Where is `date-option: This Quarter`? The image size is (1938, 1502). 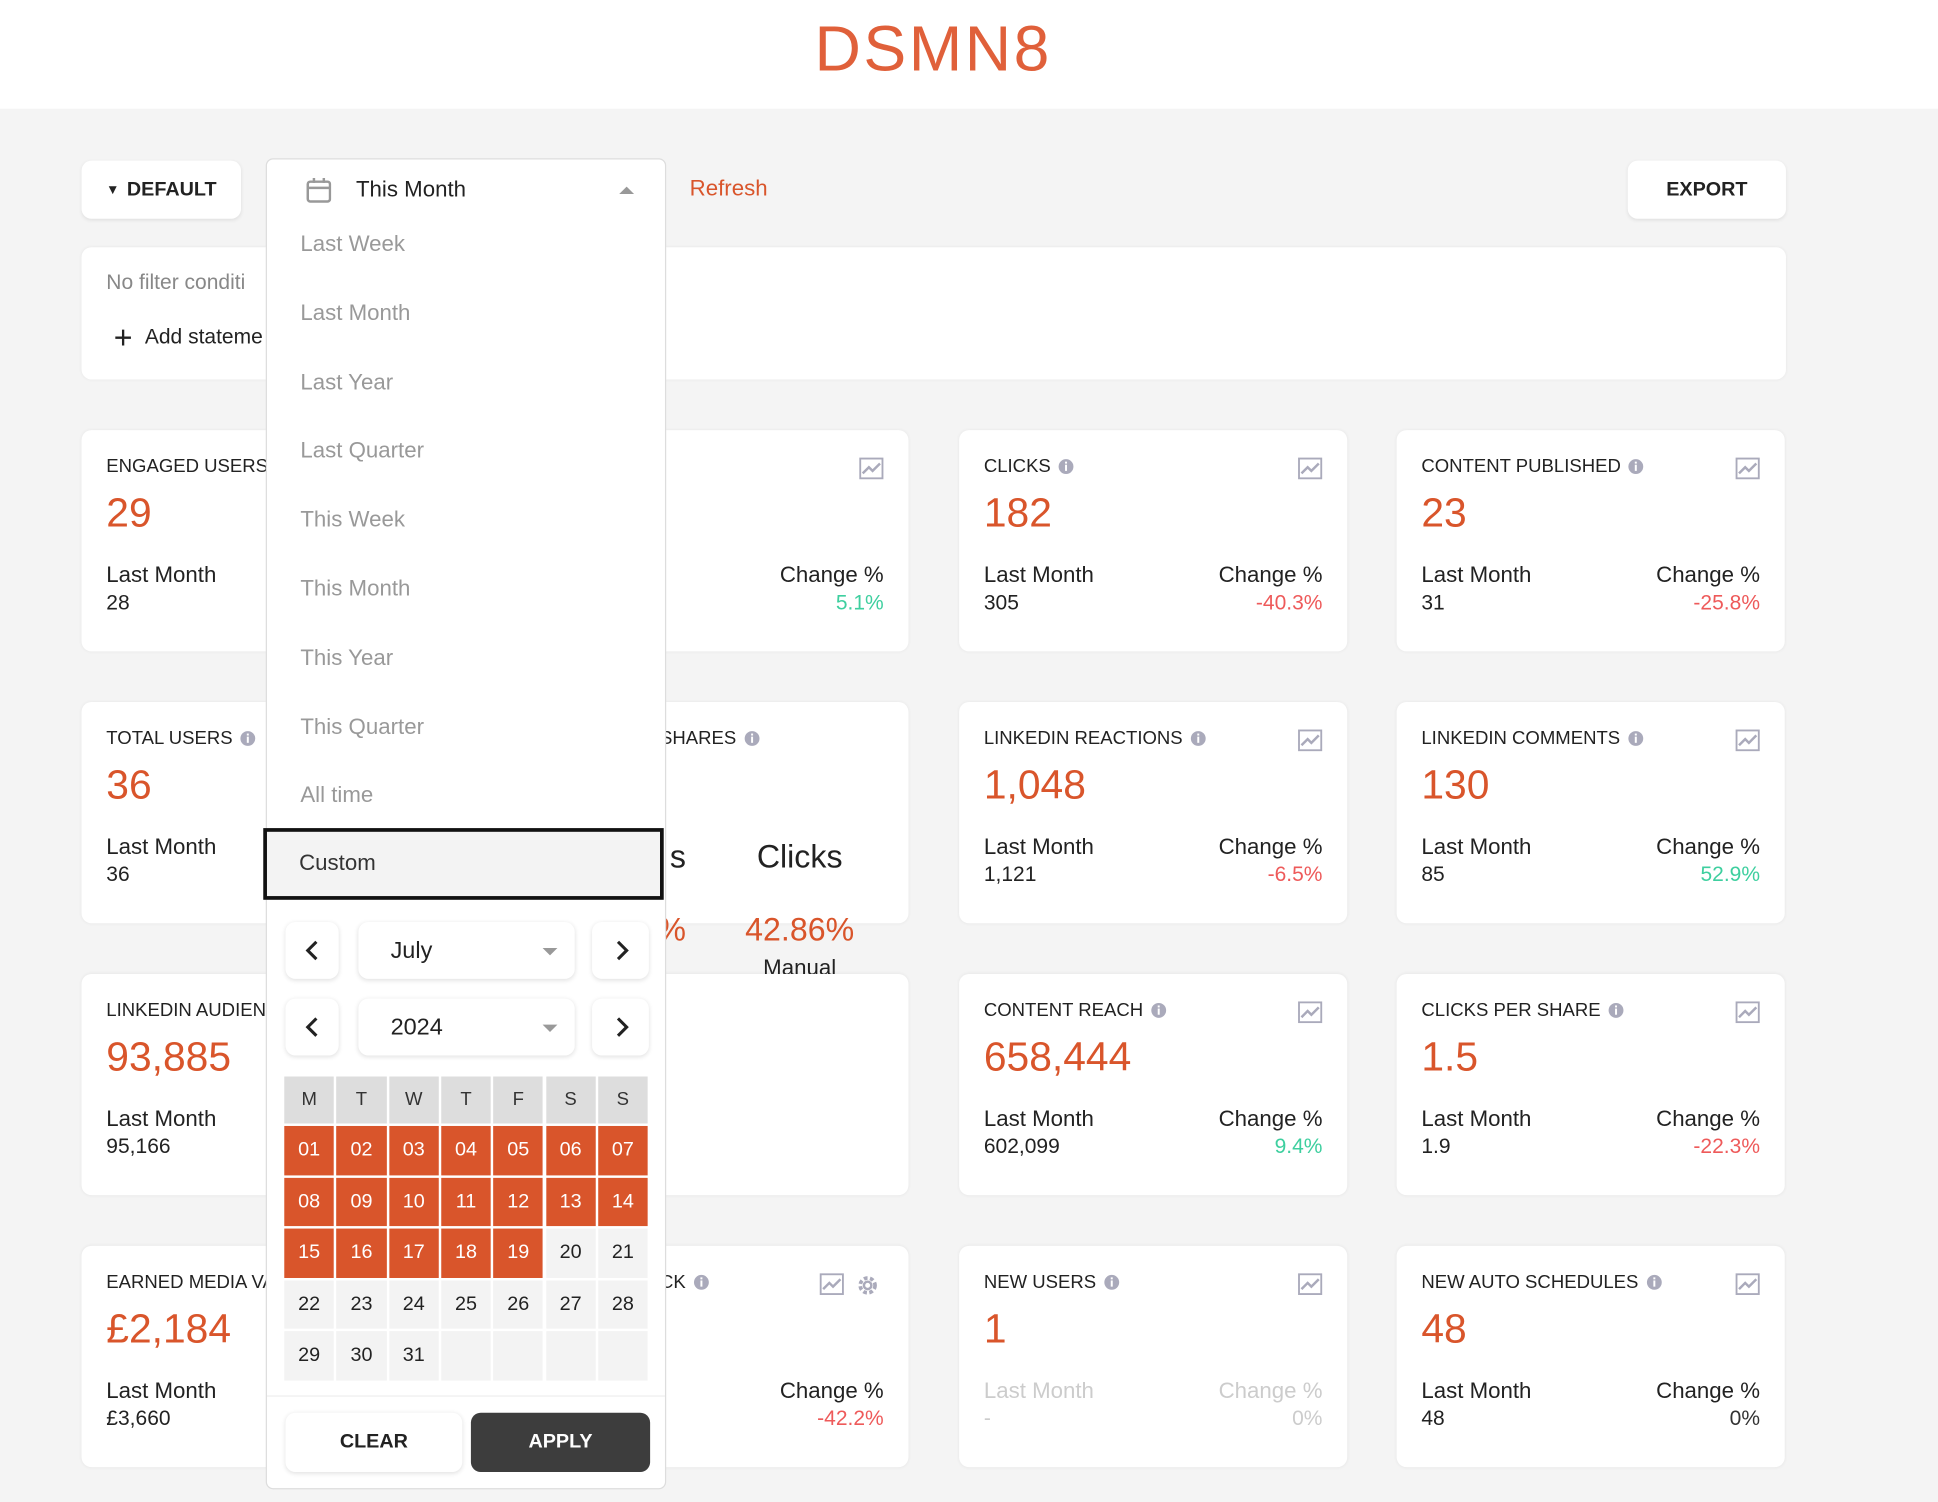
date-option: This Quarter is located at coordinates (362, 726).